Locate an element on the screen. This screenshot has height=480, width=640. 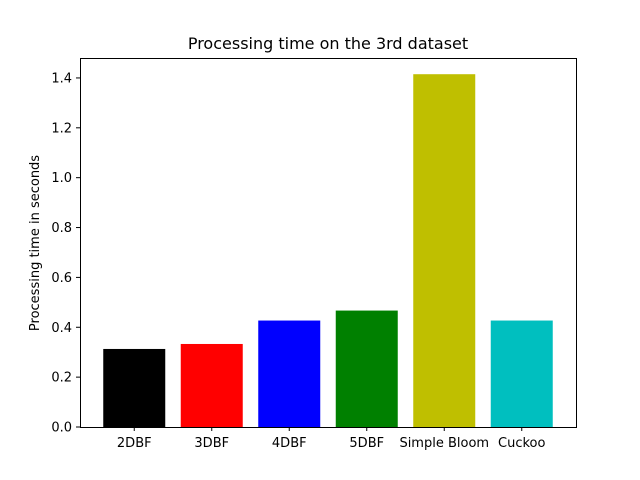
x-tick-label: Cuckoo is located at coordinates (521, 443).